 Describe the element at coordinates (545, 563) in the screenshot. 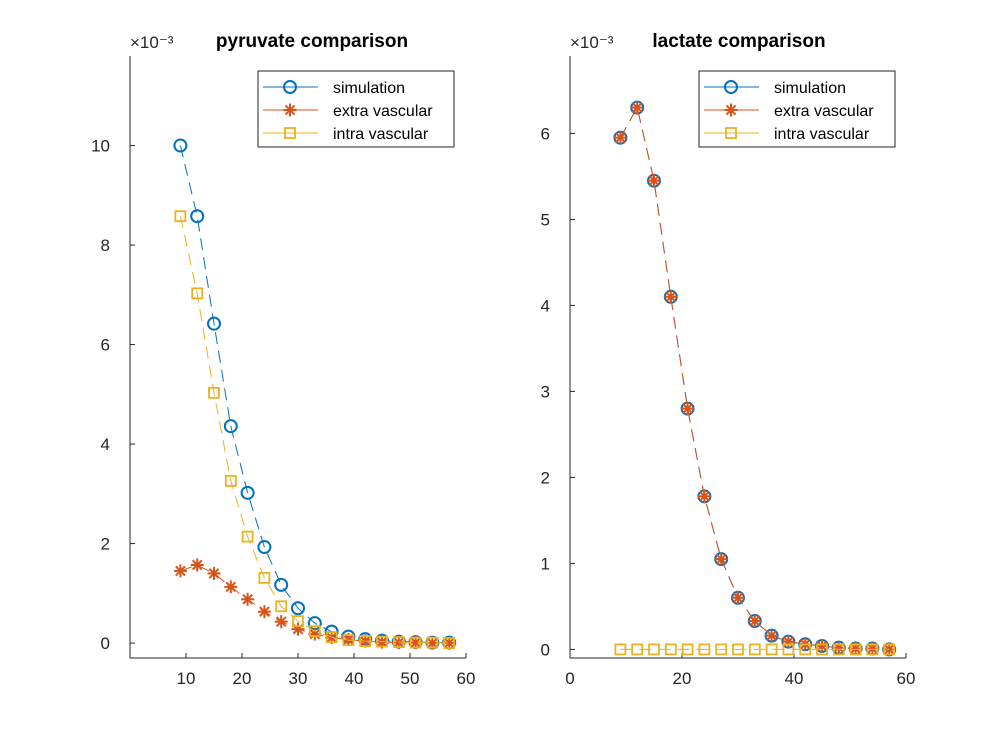

I see `y-tick-label: 1` at that location.